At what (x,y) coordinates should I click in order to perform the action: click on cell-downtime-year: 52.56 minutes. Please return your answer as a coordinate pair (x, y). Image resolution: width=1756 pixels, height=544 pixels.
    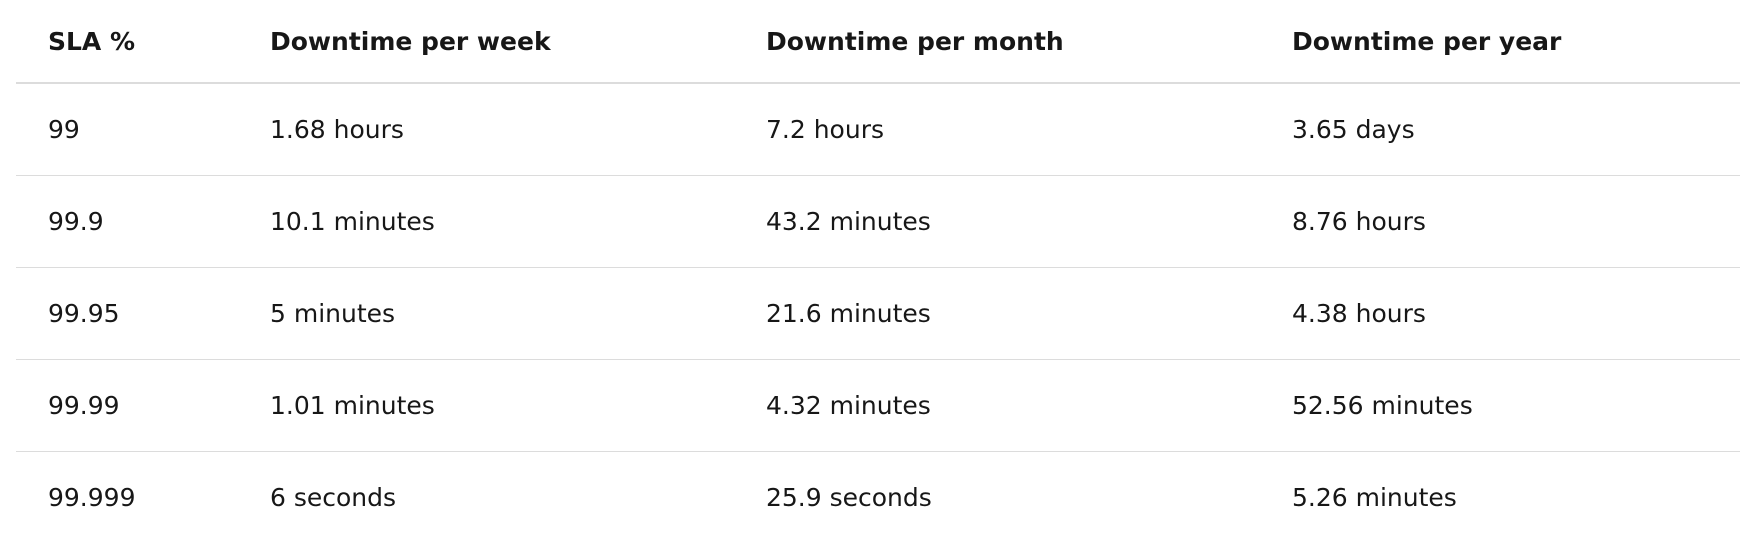
    Looking at the image, I should click on (1500, 405).